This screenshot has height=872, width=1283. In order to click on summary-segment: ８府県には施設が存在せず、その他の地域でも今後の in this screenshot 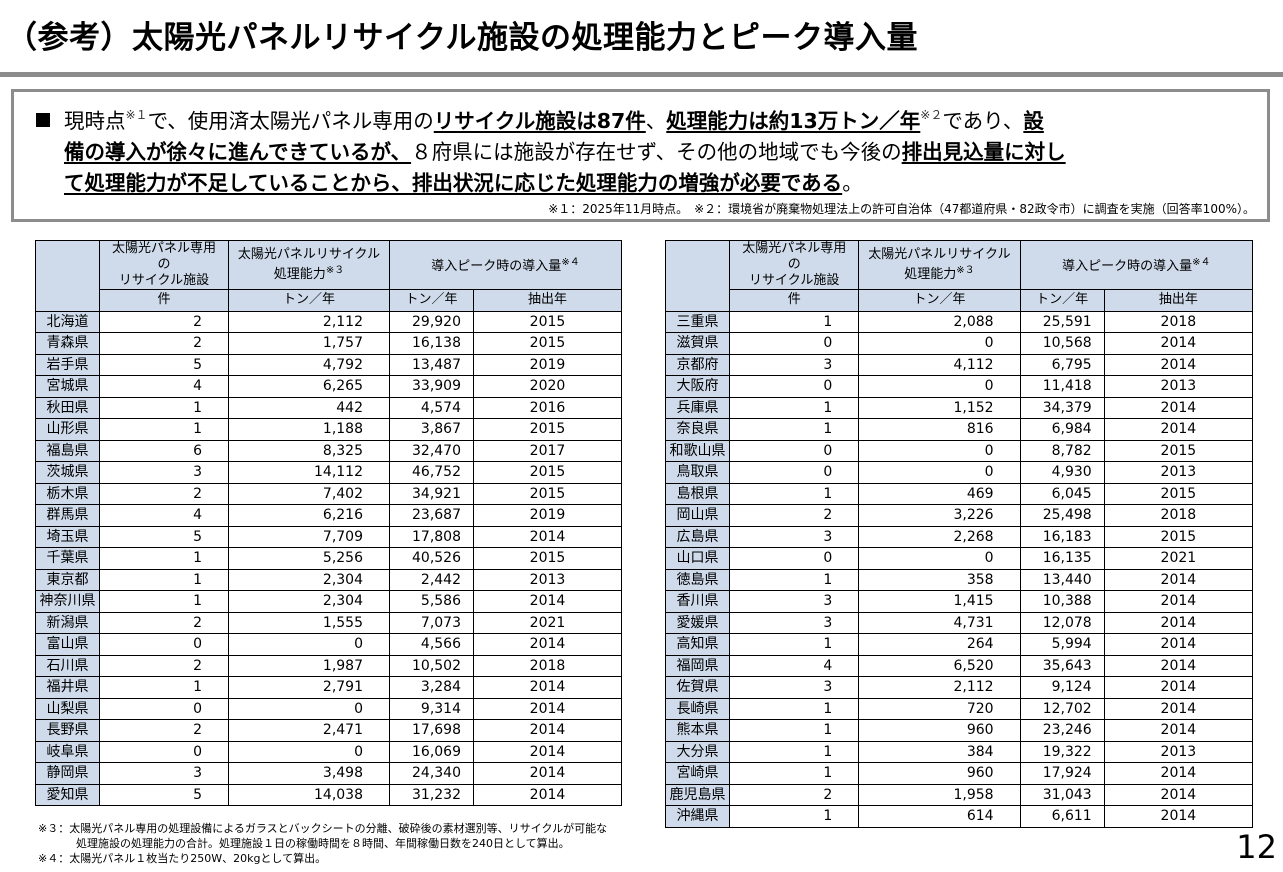, I will do `click(656, 152)`.